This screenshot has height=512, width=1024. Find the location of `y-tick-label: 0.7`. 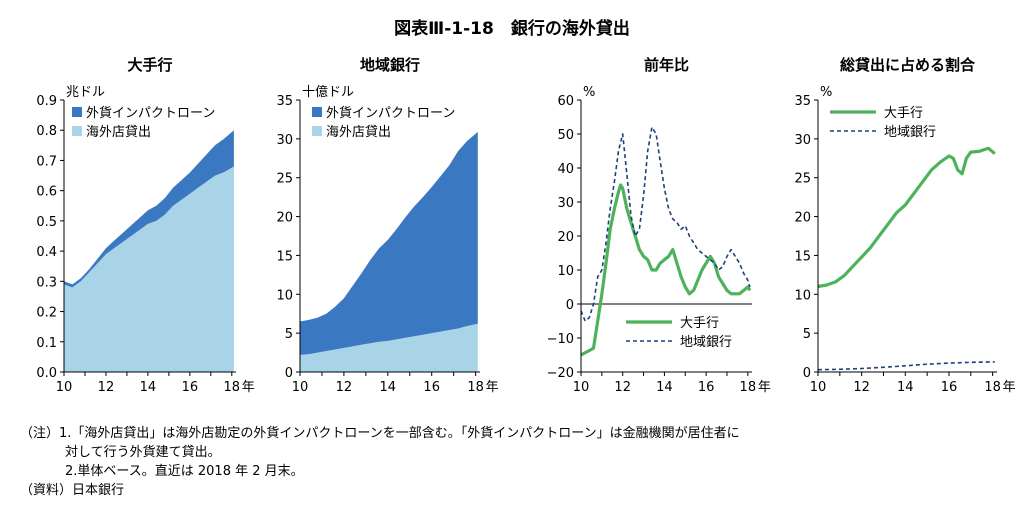

y-tick-label: 0.7 is located at coordinates (46, 161).